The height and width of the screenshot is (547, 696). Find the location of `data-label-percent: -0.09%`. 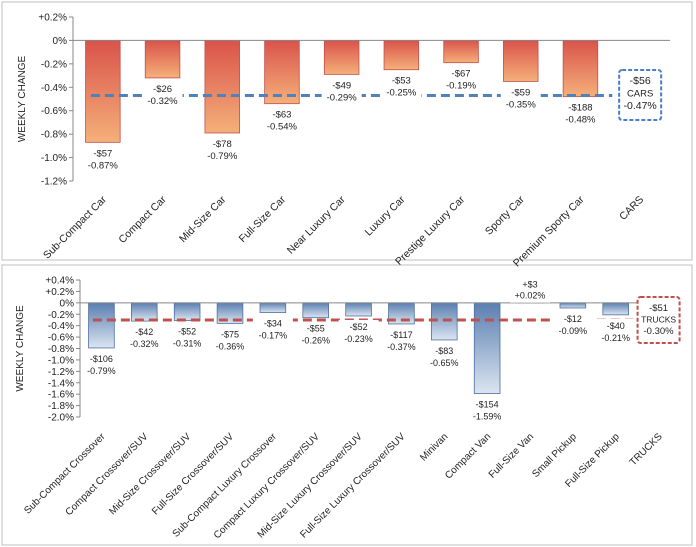

data-label-percent: -0.09% is located at coordinates (573, 331).